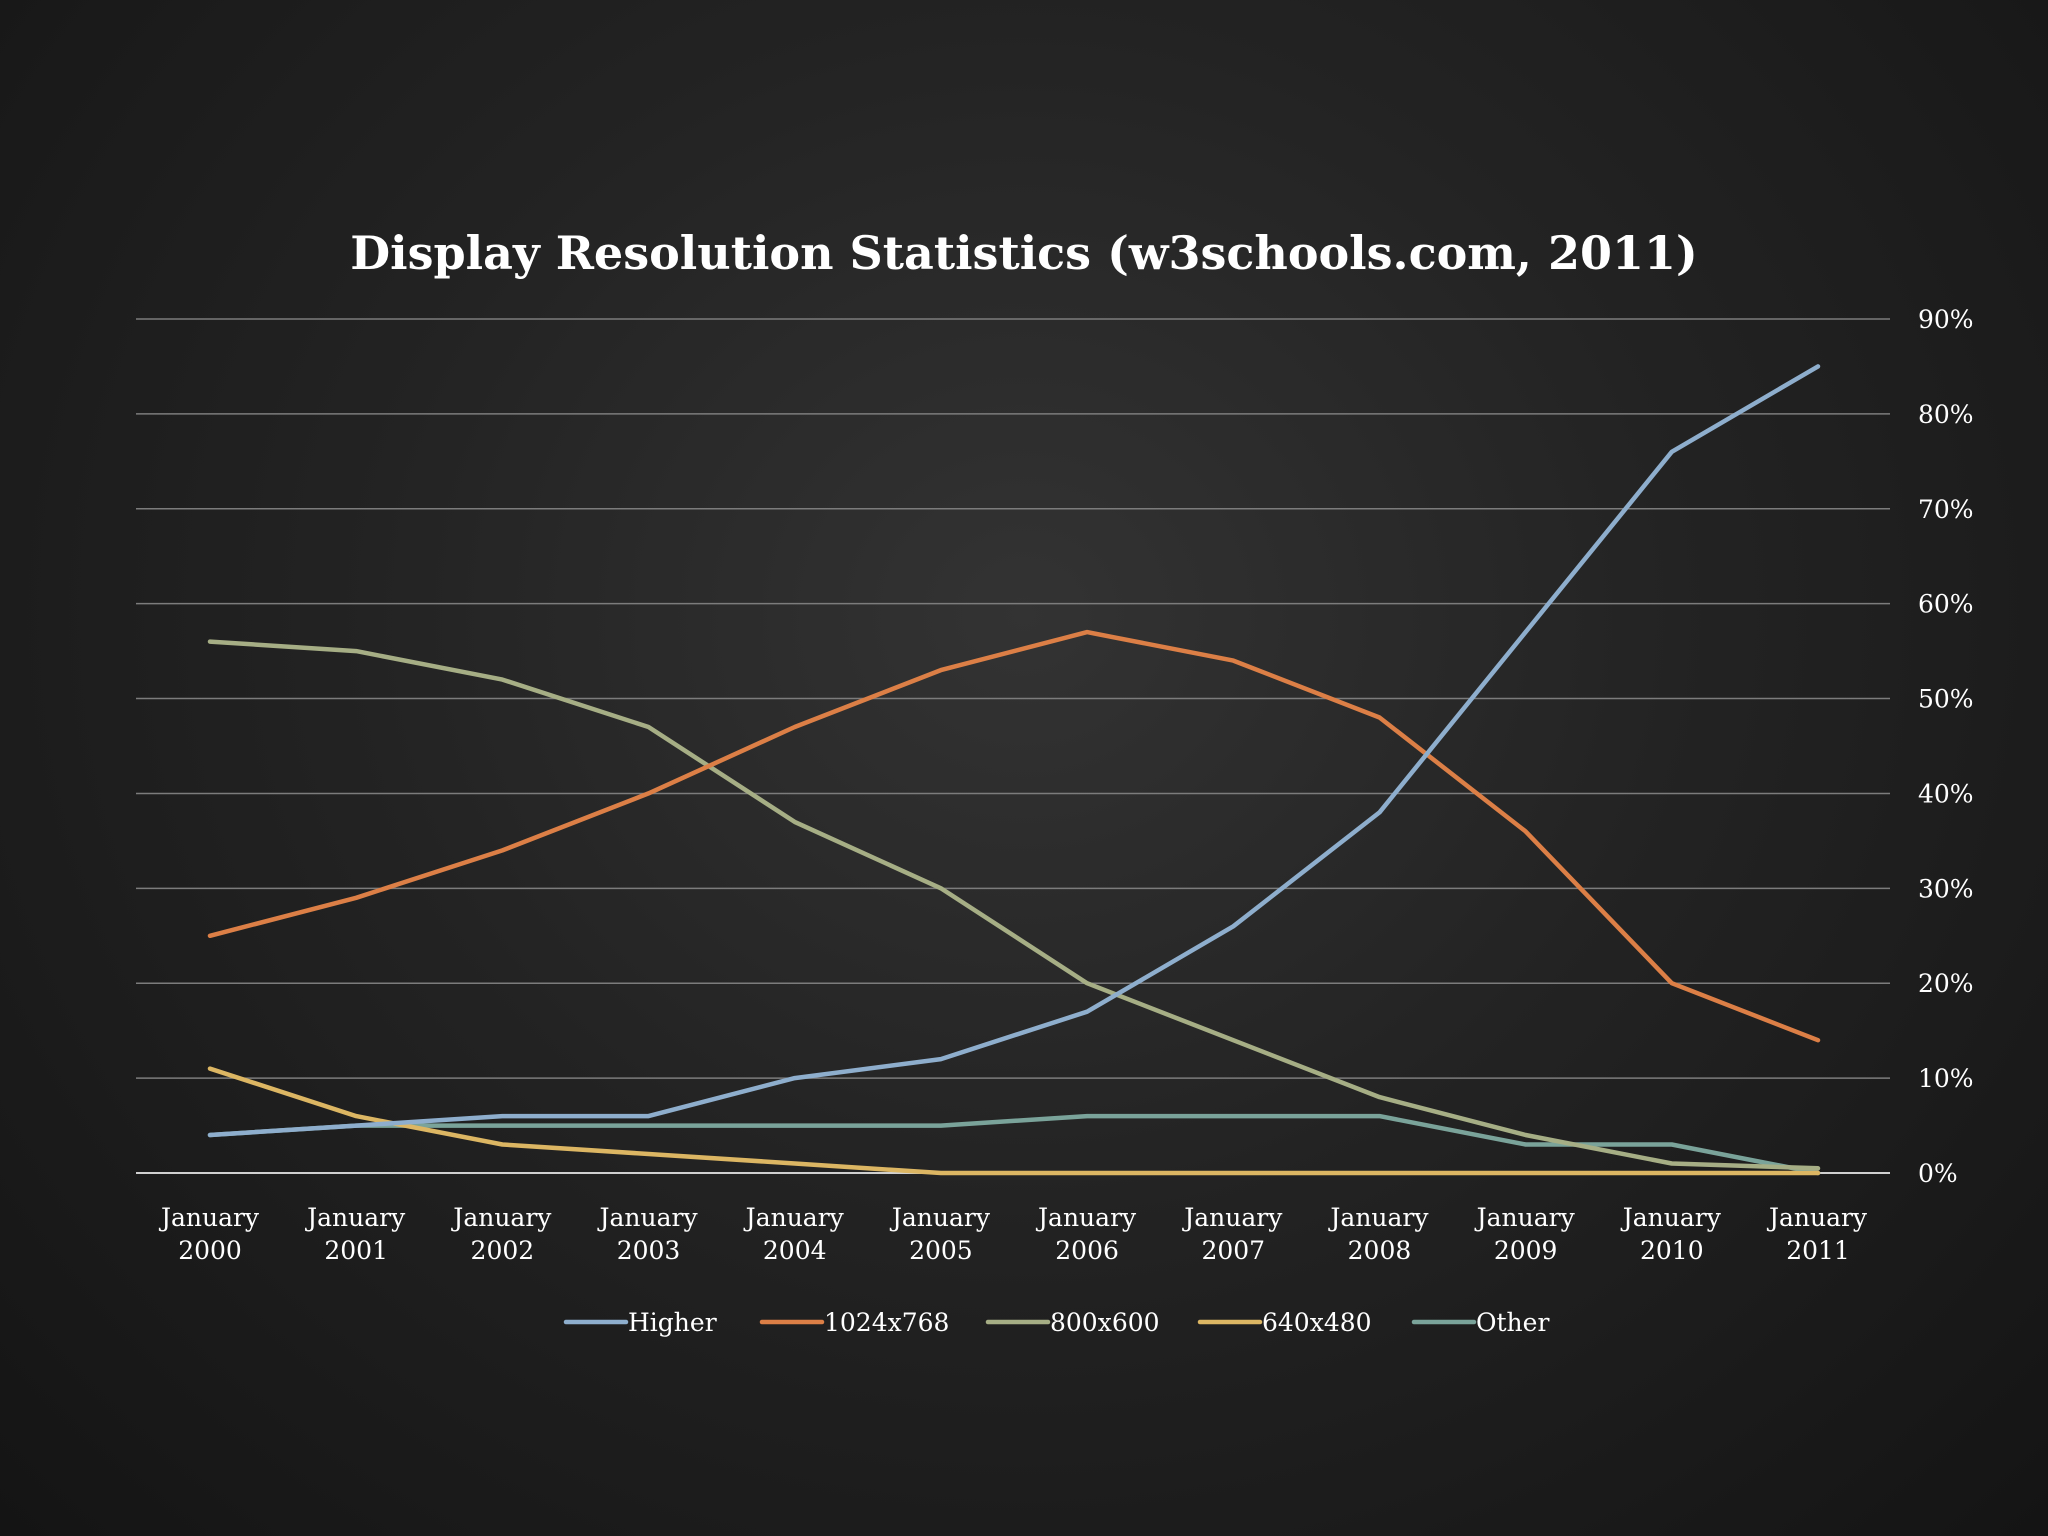 The width and height of the screenshot is (2048, 1536). What do you see at coordinates (1946, 793) in the screenshot?
I see `y-tick-label: 40%` at bounding box center [1946, 793].